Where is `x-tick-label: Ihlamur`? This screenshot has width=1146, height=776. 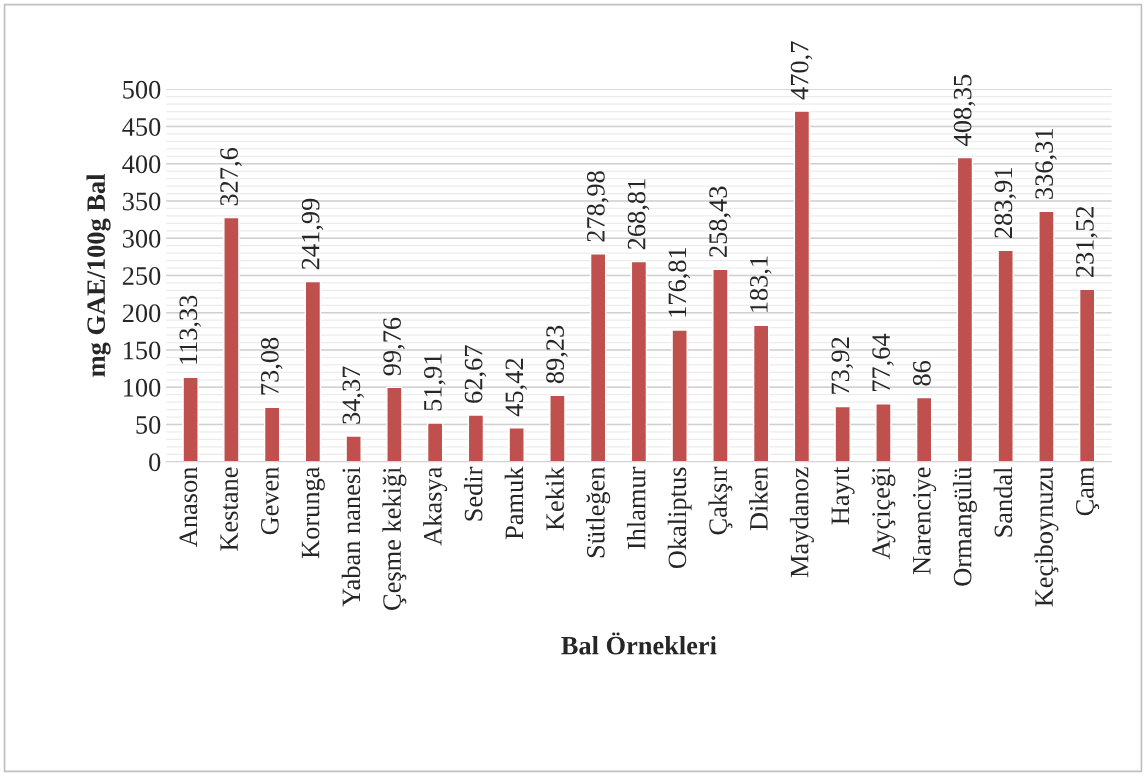 x-tick-label: Ihlamur is located at coordinates (636, 508).